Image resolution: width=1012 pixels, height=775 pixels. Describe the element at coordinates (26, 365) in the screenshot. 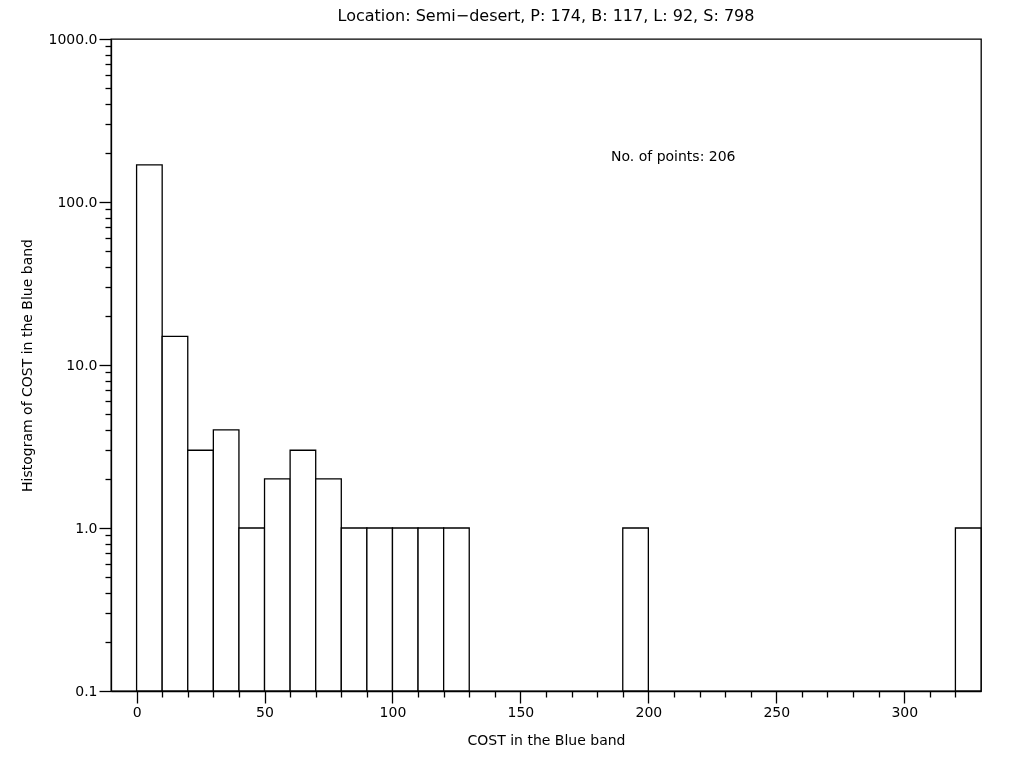

I see `y-axis-title: Histogram of COST in the Blue band` at that location.